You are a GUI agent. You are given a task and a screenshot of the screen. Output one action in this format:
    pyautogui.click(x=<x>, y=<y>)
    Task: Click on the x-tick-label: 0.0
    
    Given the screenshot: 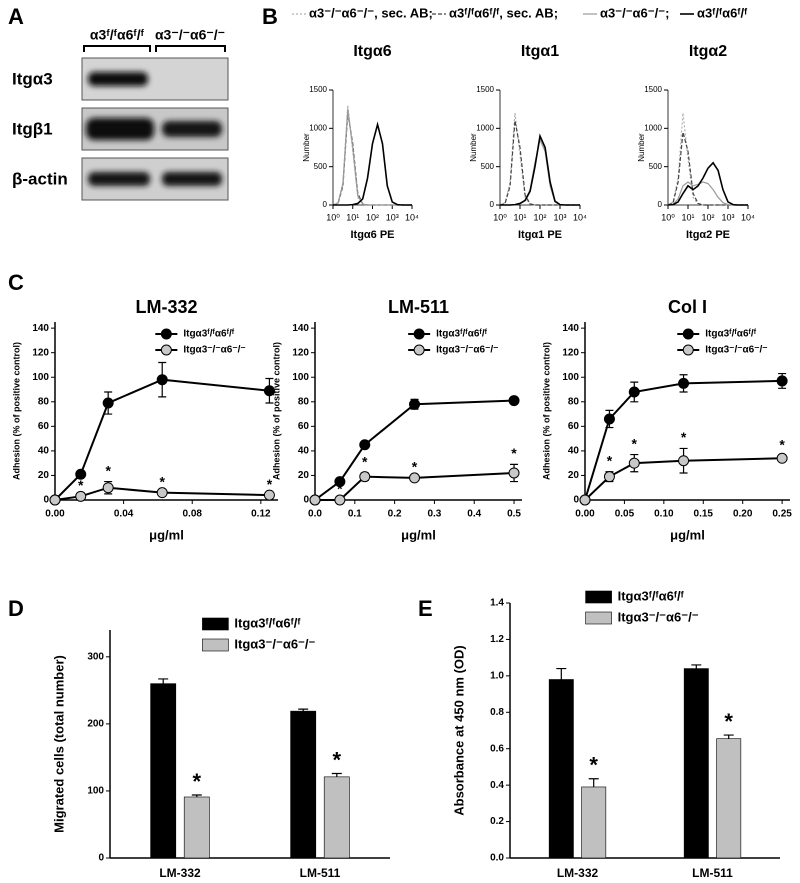 What is the action you would take?
    pyautogui.click(x=315, y=514)
    